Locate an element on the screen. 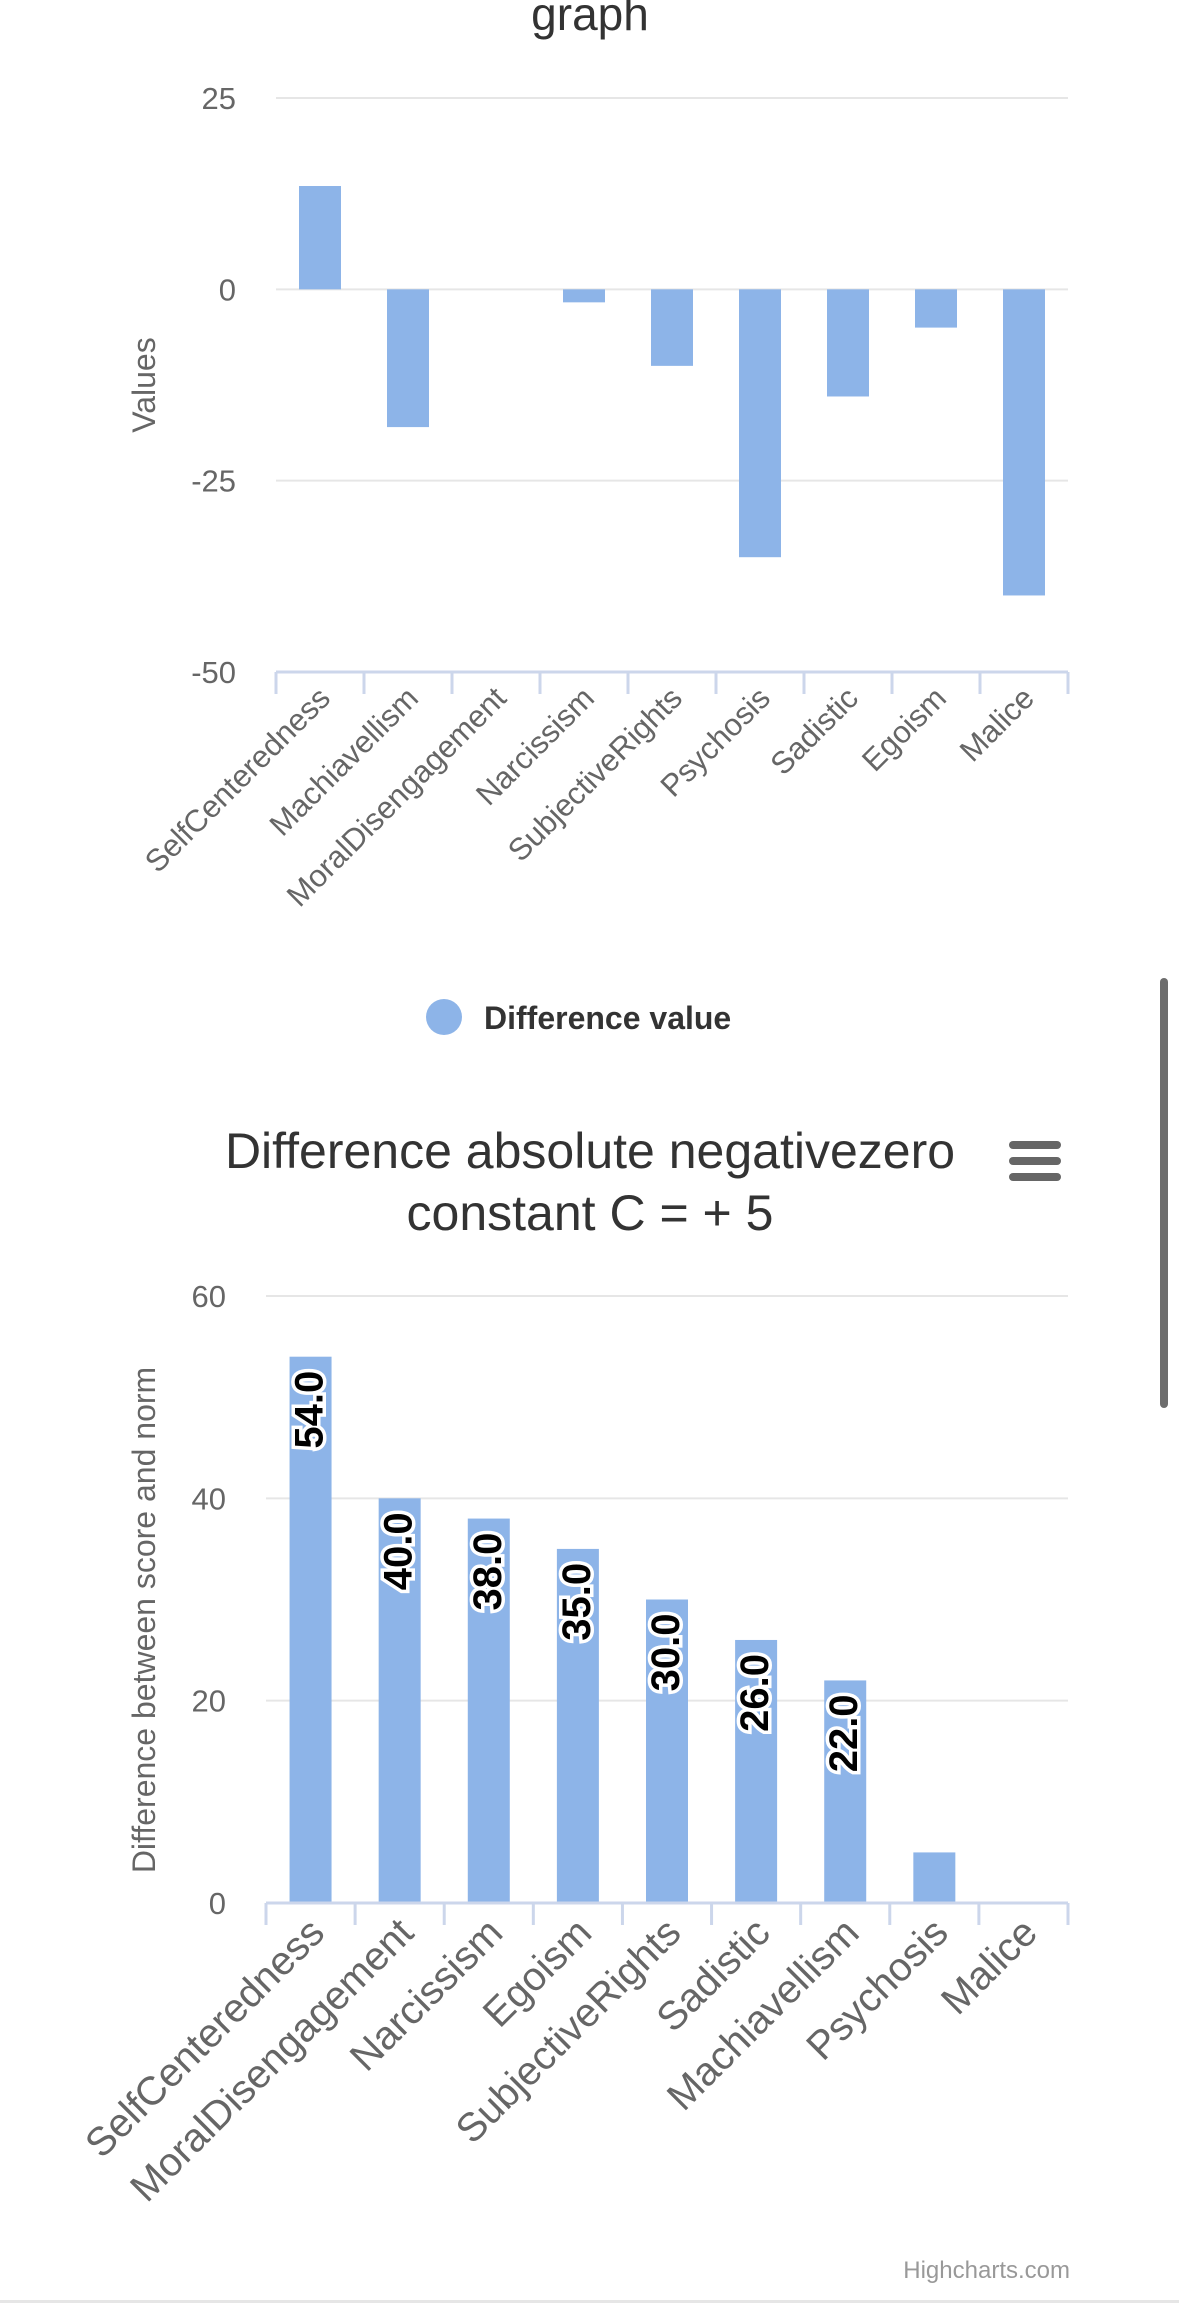 This screenshot has width=1179, height=2320. y-tick-label: -50 is located at coordinates (213, 672).